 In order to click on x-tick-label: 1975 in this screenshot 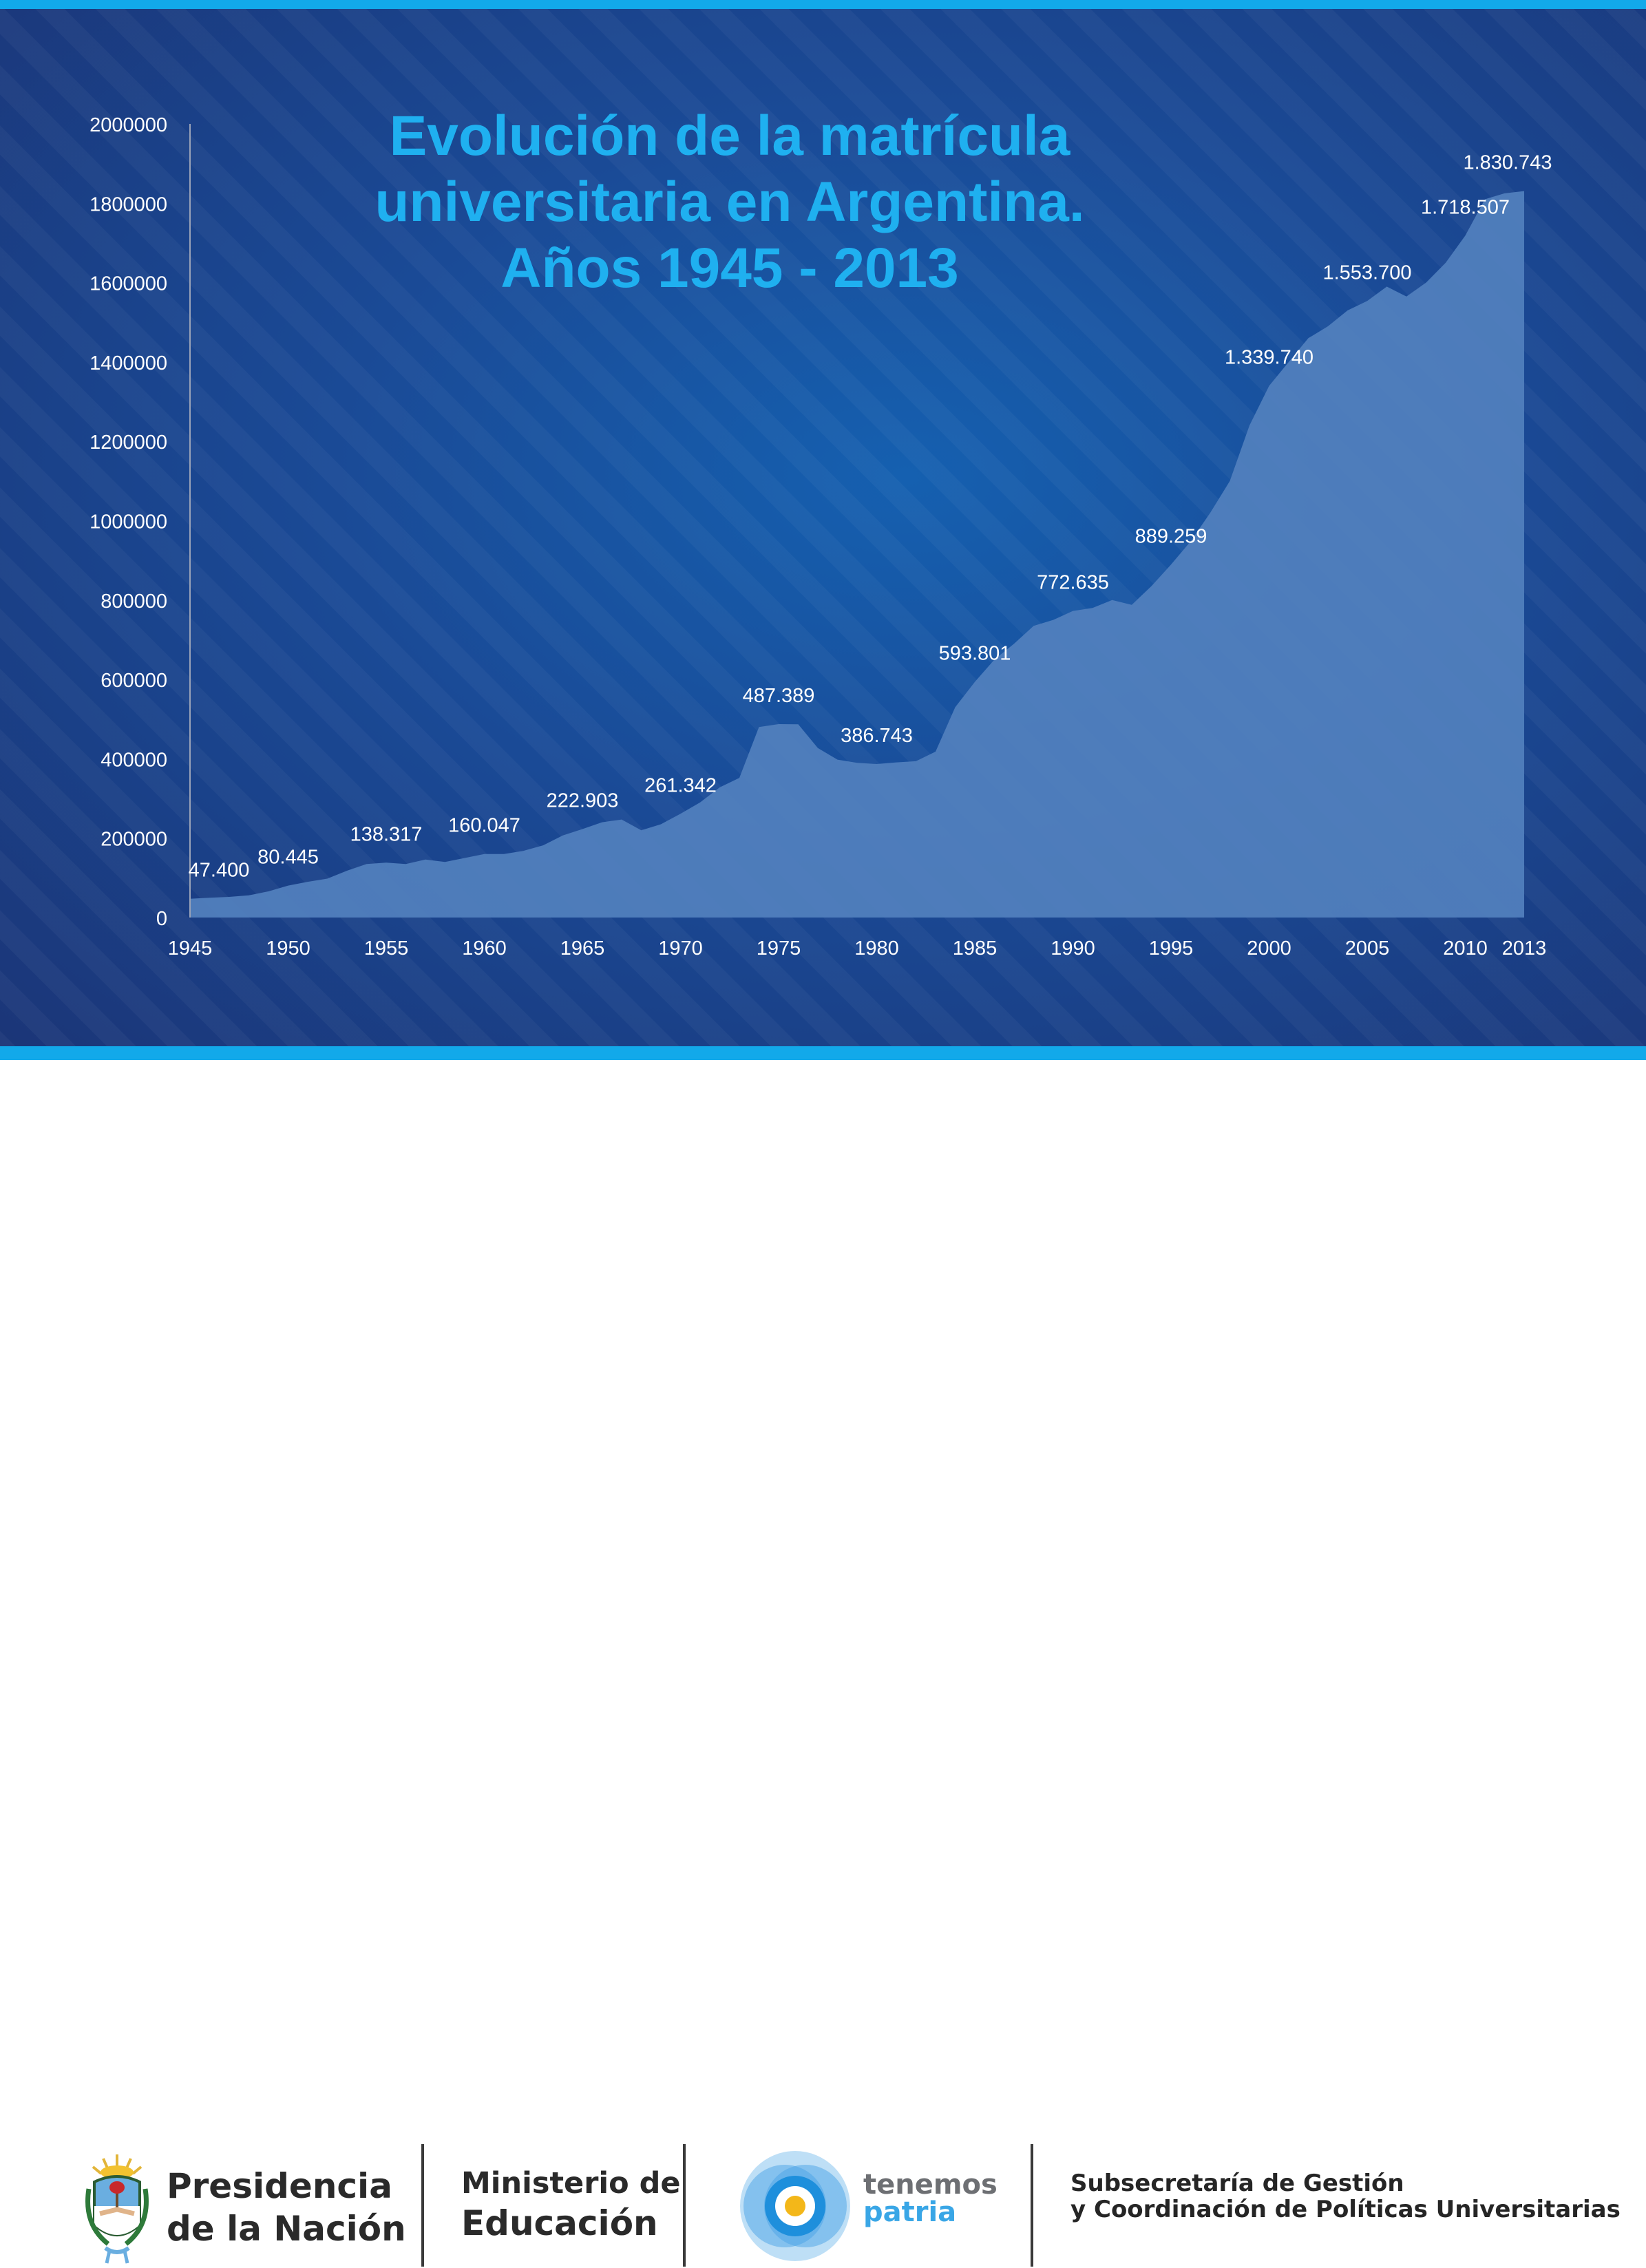, I will do `click(779, 949)`.